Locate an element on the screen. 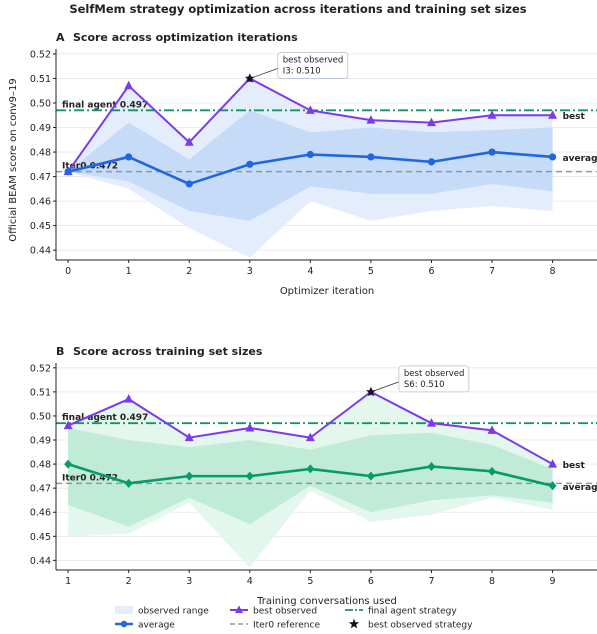 The image size is (597, 634). panel-a-y-tick-label: 0.44 is located at coordinates (40, 251).